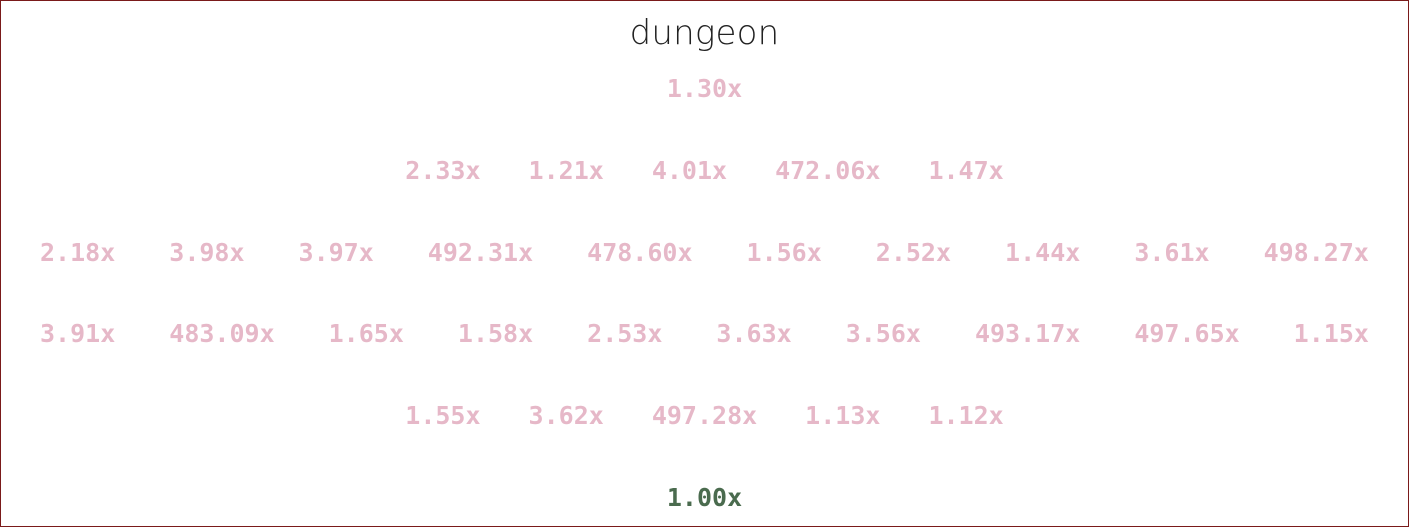  Describe the element at coordinates (1172, 252) in the screenshot. I see `multiplier-cell: 3.61x` at that location.